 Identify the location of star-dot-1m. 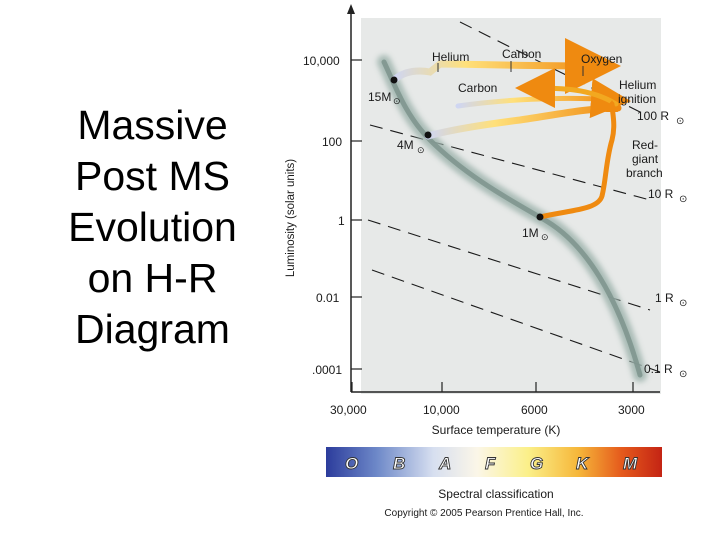
(540, 217).